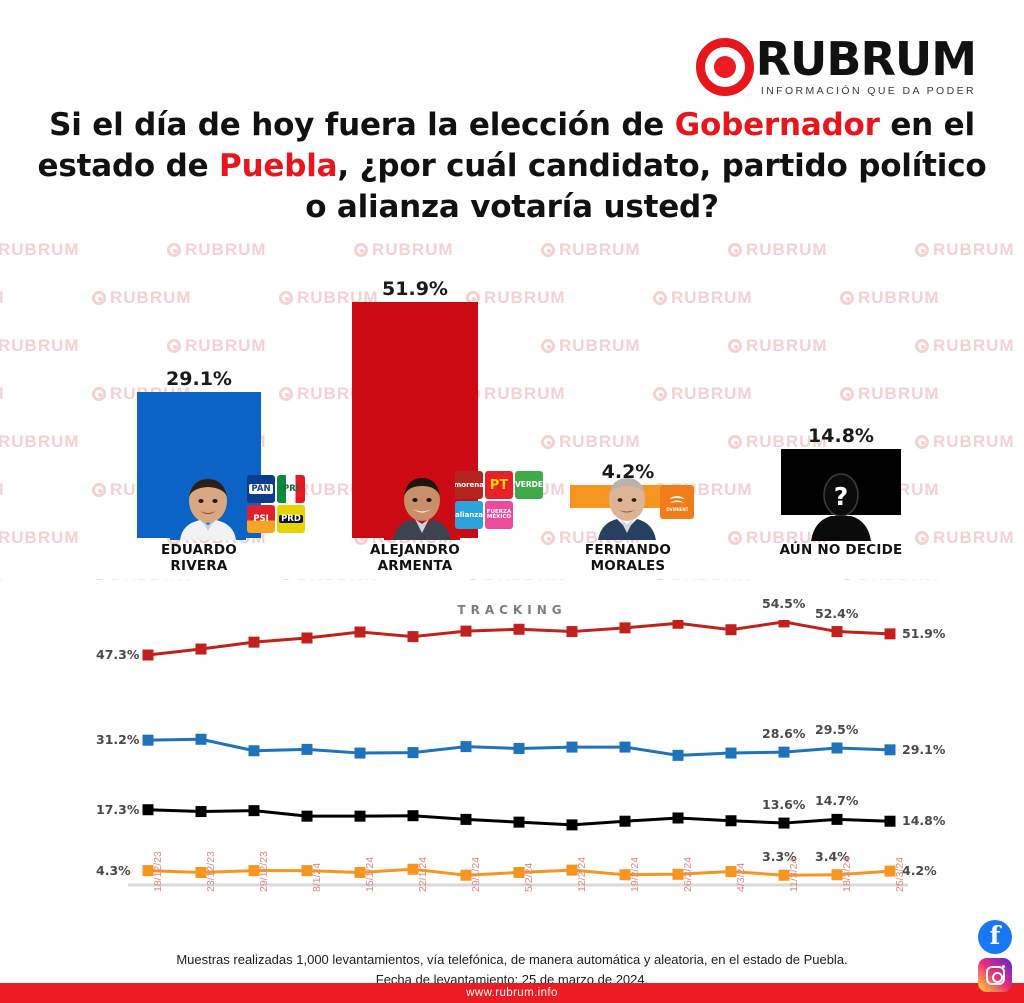 The height and width of the screenshot is (1003, 1024). Describe the element at coordinates (118, 655) in the screenshot. I see `tracking-value-label: 47.3%` at that location.